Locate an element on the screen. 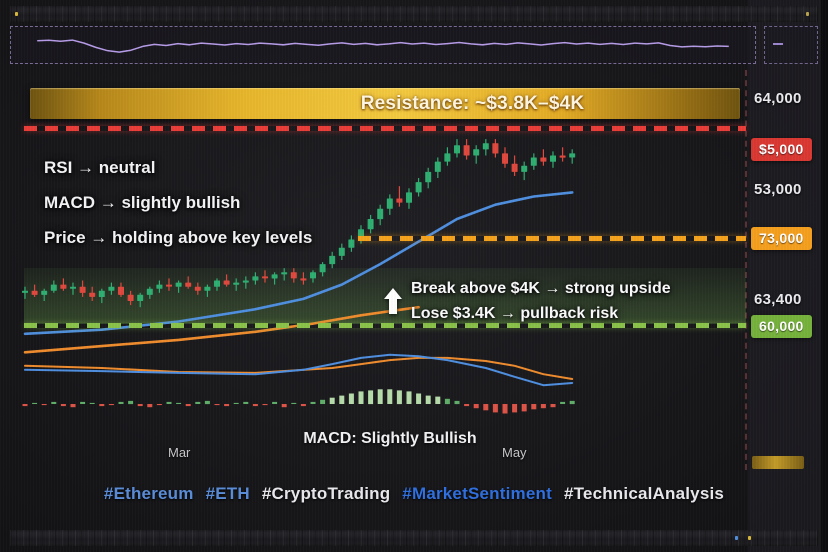 The width and height of the screenshot is (828, 552). axis-divider-dashed is located at coordinates (746, 270).